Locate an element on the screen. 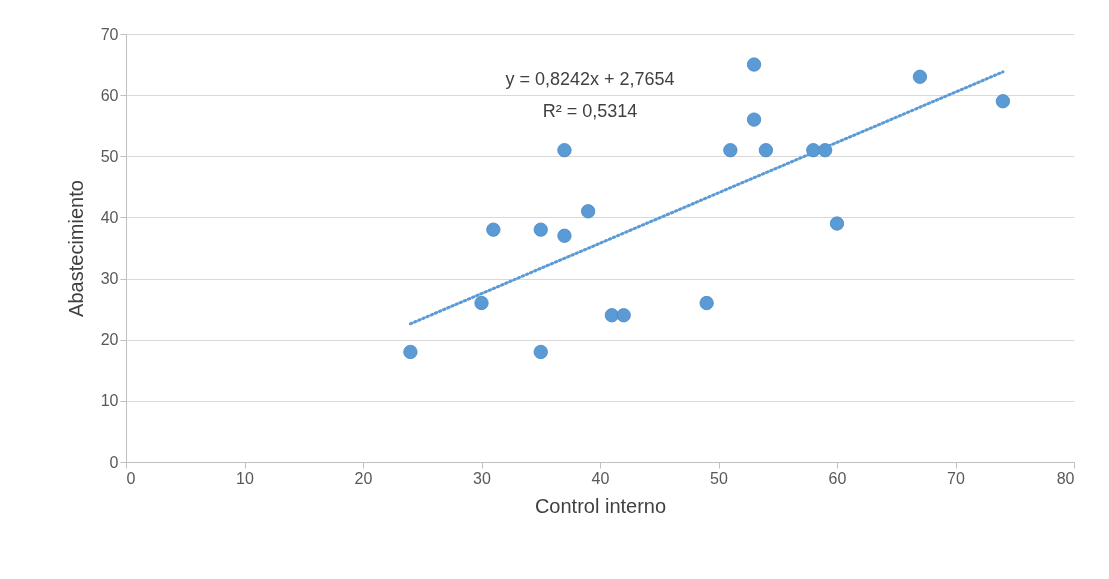  x-tick-label: 20 is located at coordinates (363, 478).